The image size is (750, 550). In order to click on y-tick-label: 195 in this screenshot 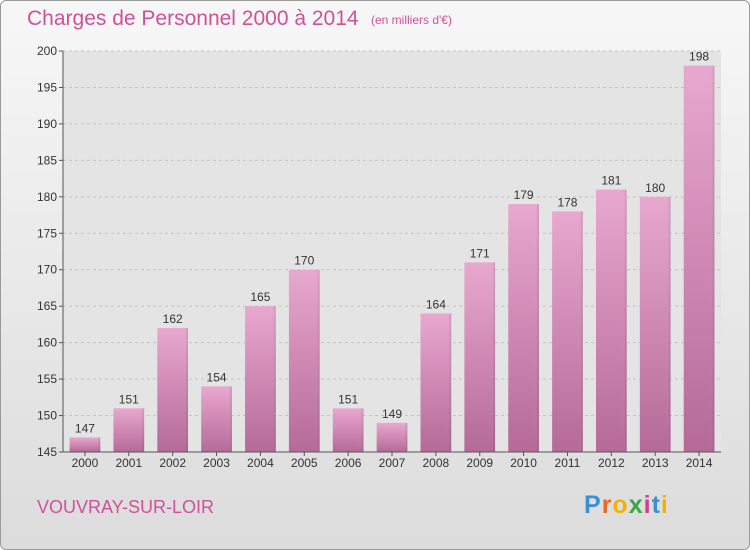, I will do `click(47, 87)`.